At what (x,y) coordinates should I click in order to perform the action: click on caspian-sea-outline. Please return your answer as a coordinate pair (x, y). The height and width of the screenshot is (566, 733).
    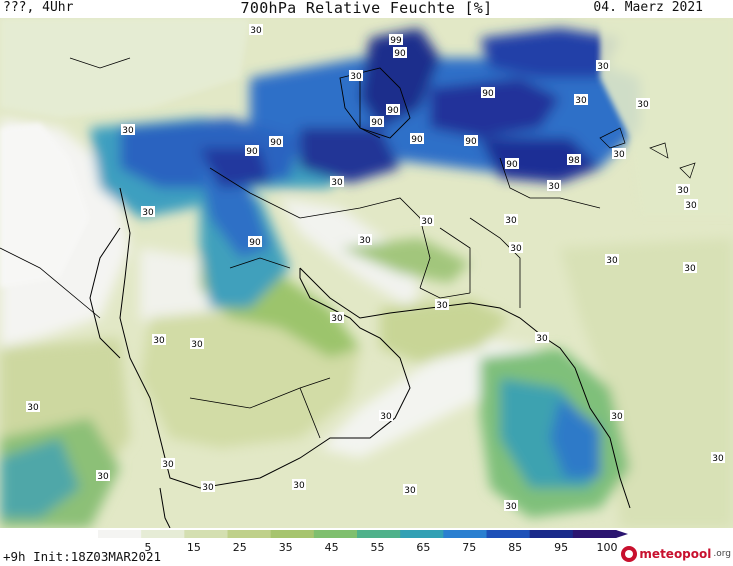
    Looking at the image, I should click on (375, 103).